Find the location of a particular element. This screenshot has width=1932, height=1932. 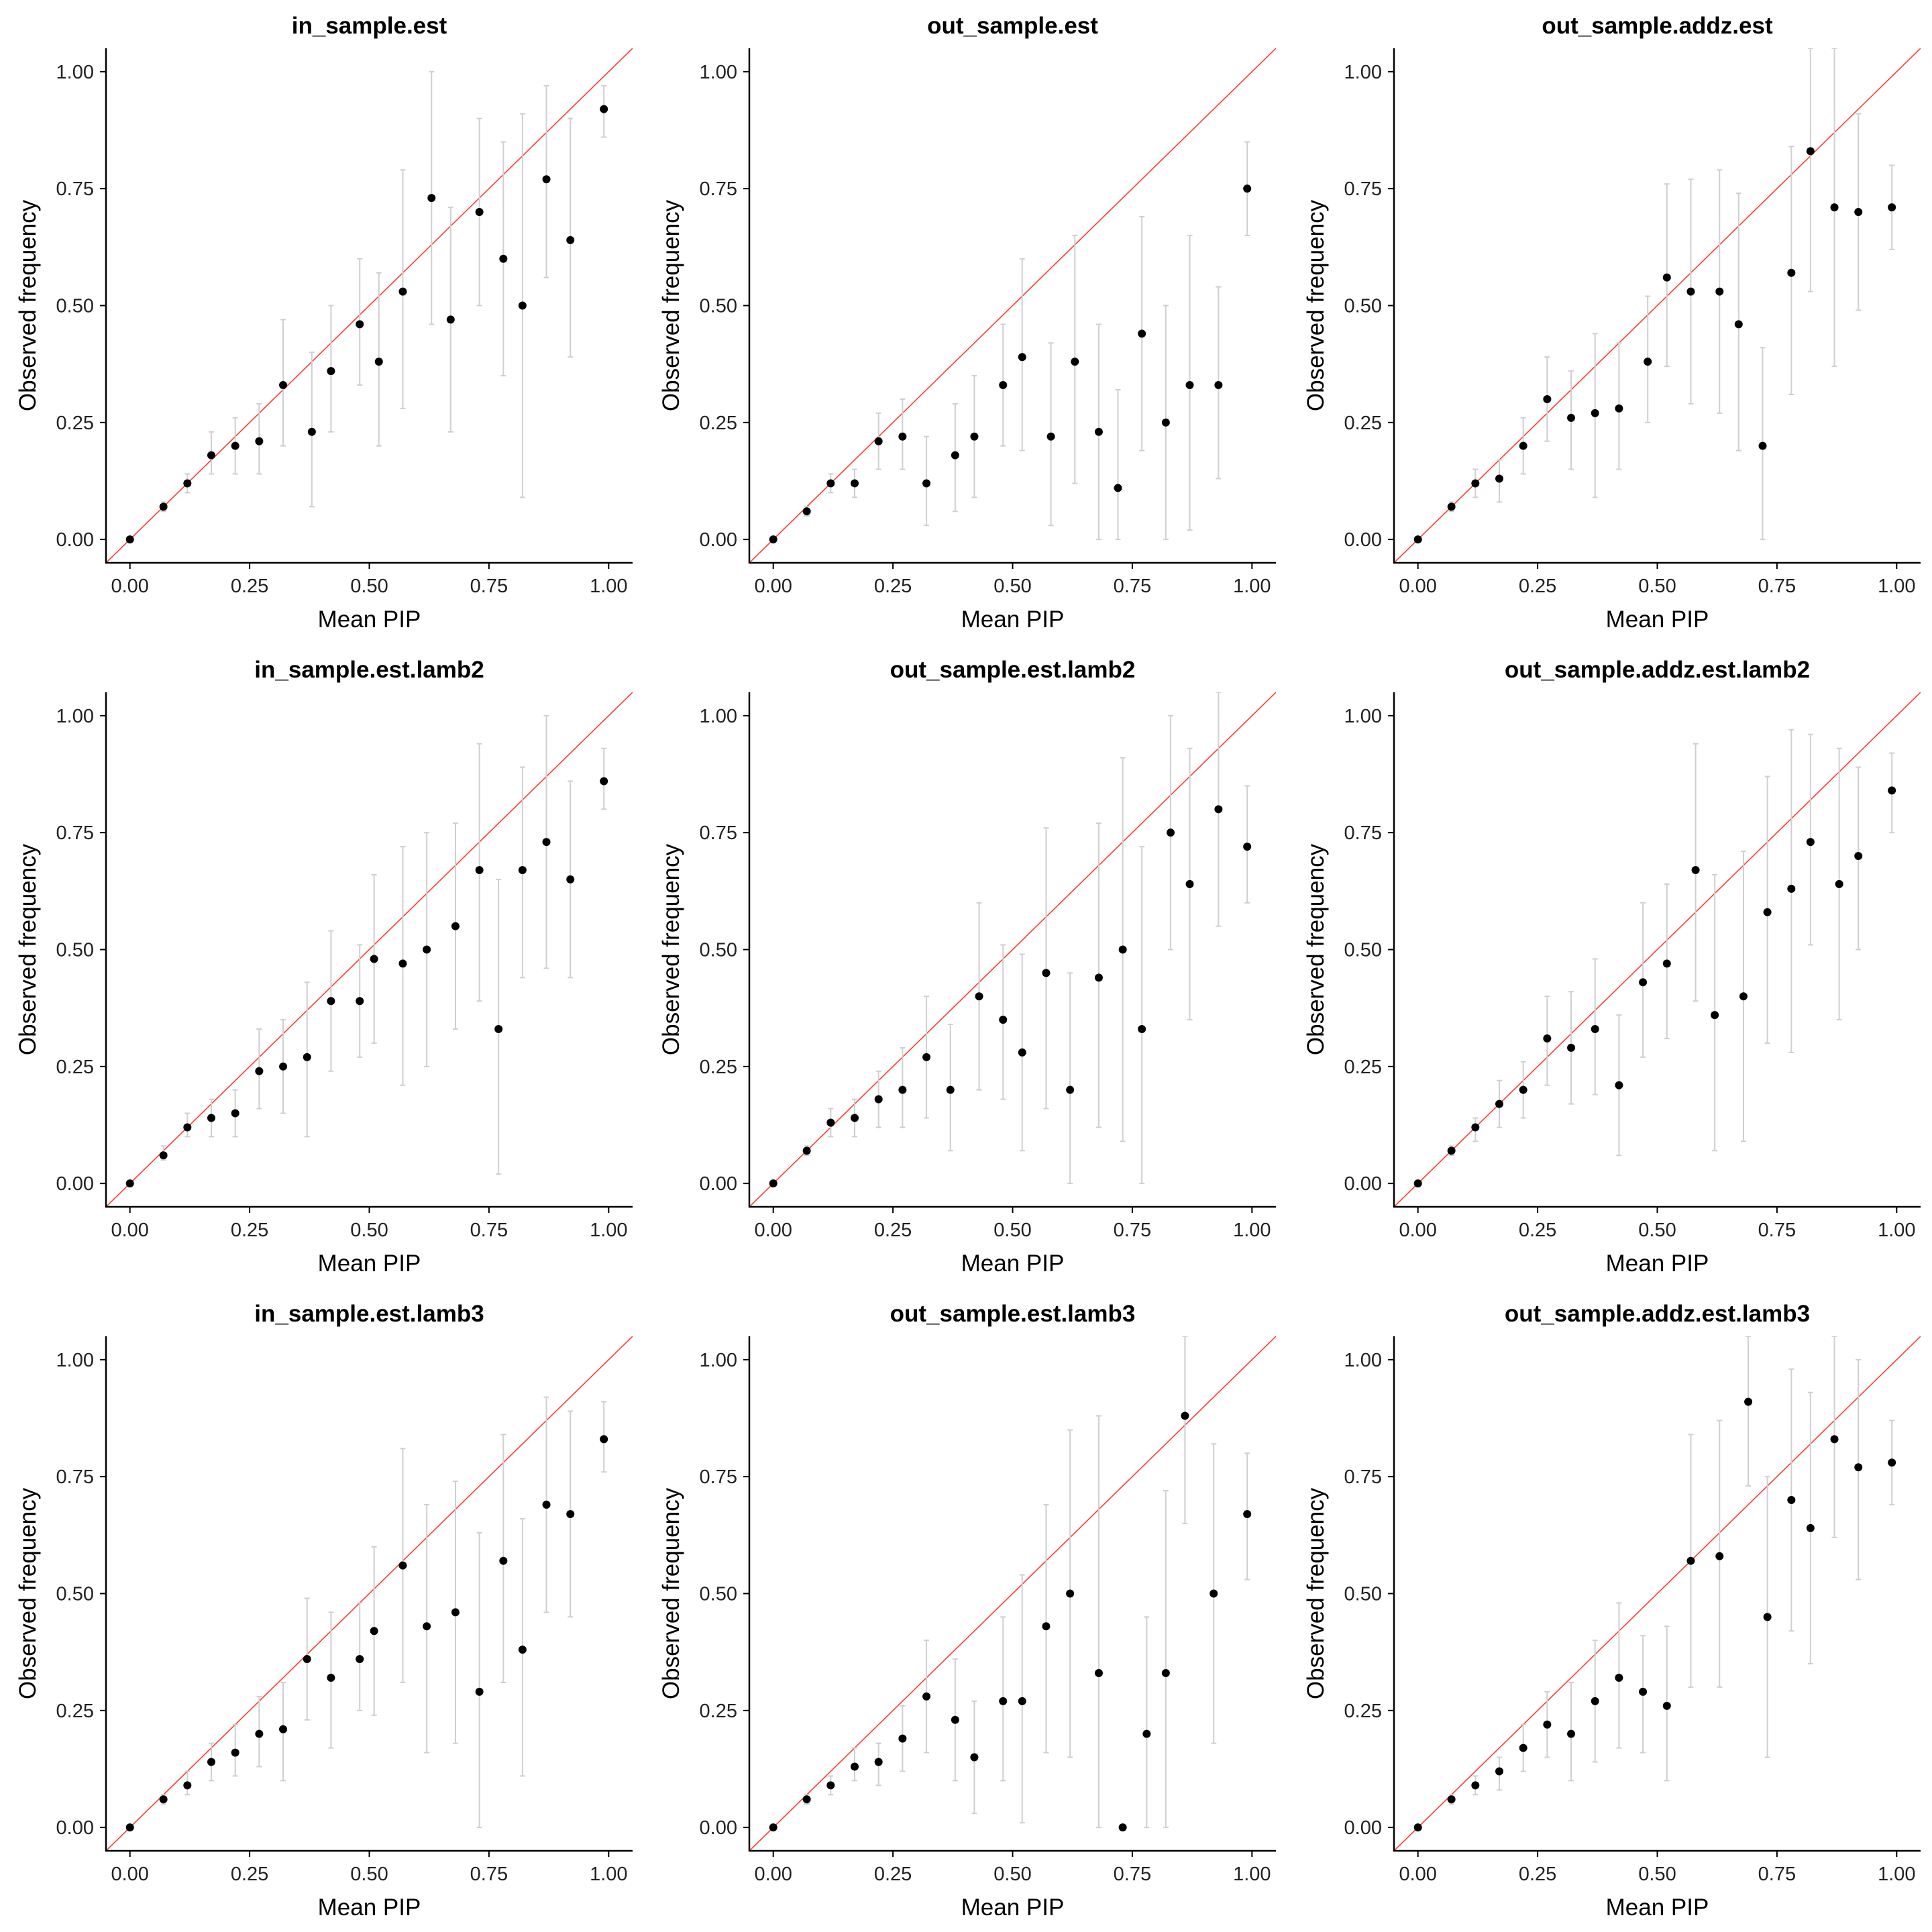

x-axis-label: Mean PIP is located at coordinates (1657, 619).